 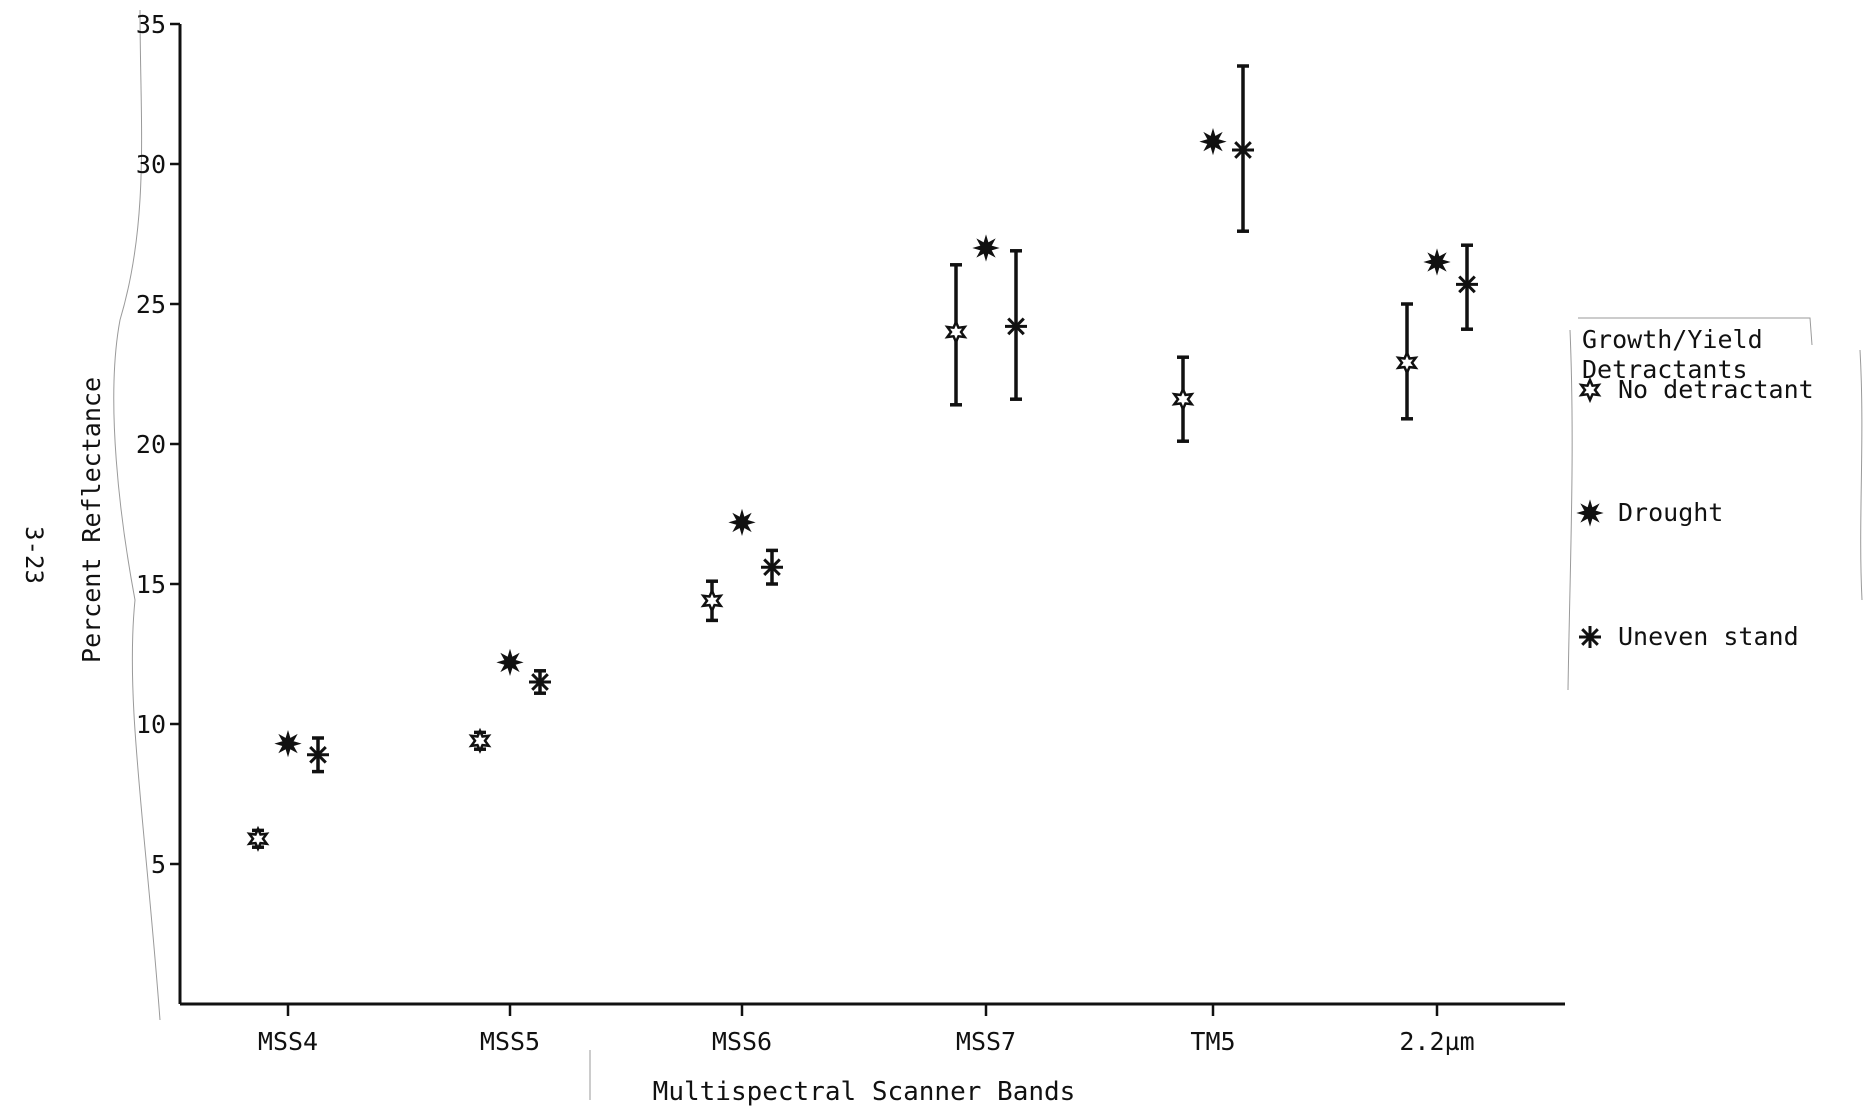 I want to click on y-axis-title: Percent Reflectance, so click(x=91, y=520).